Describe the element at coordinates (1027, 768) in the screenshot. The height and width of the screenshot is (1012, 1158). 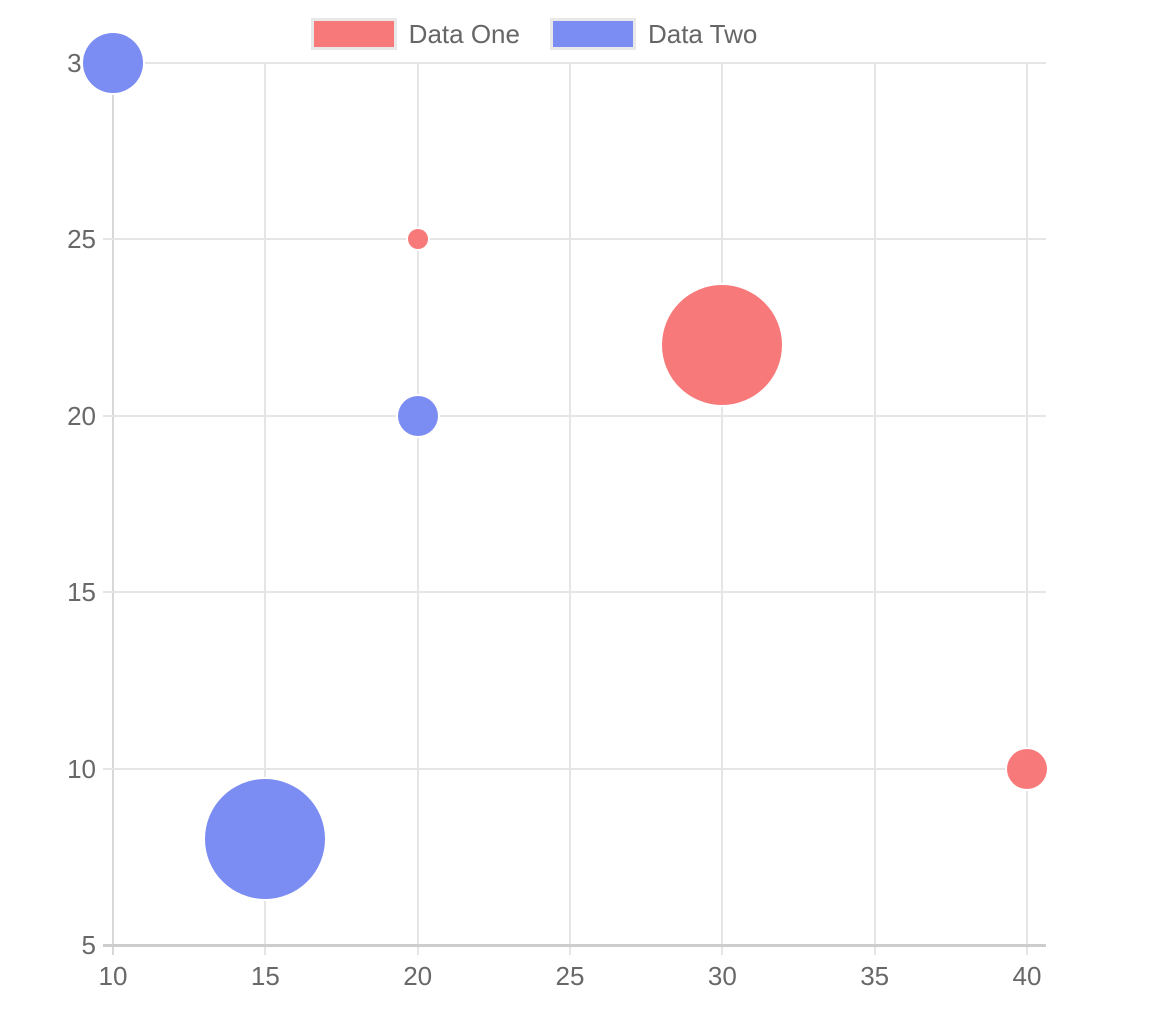
I see `bubble-data-one-x40-y10` at that location.